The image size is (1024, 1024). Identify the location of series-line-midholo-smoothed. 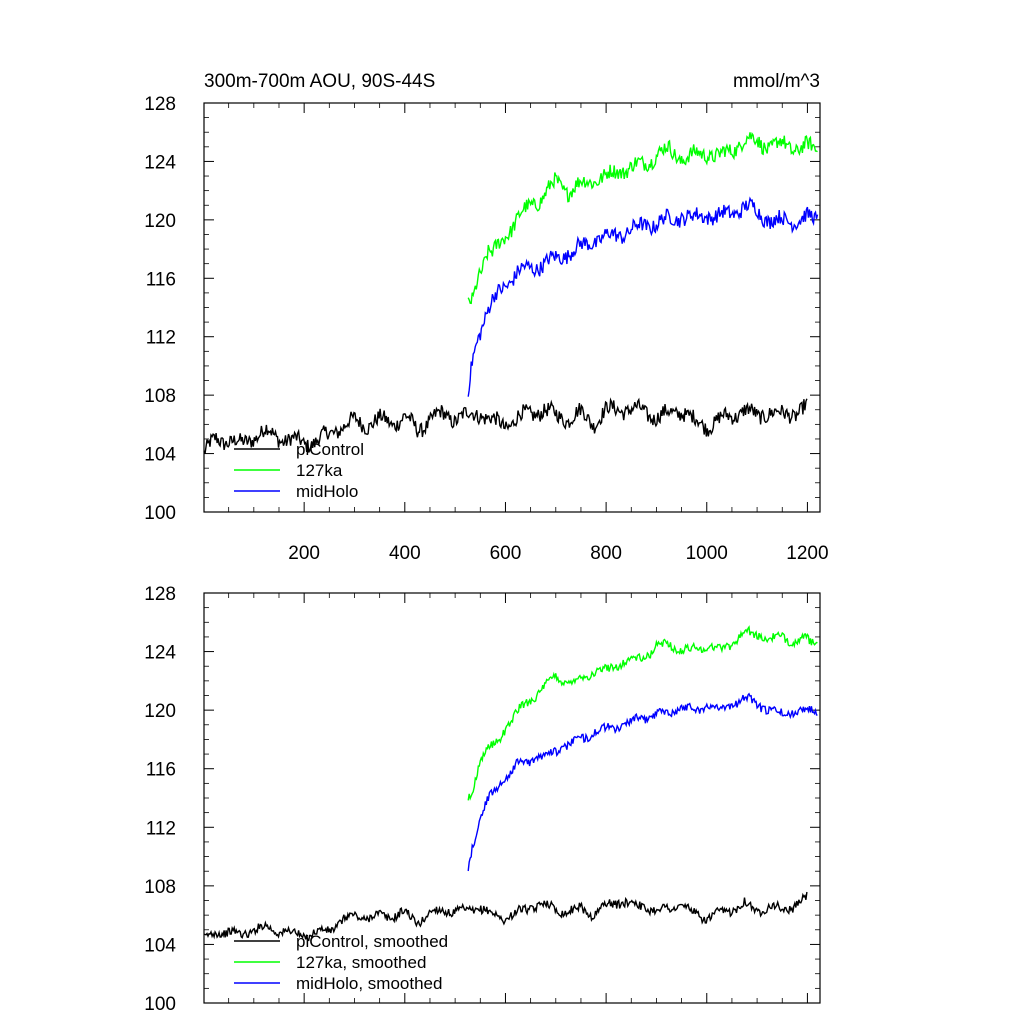
(642, 782).